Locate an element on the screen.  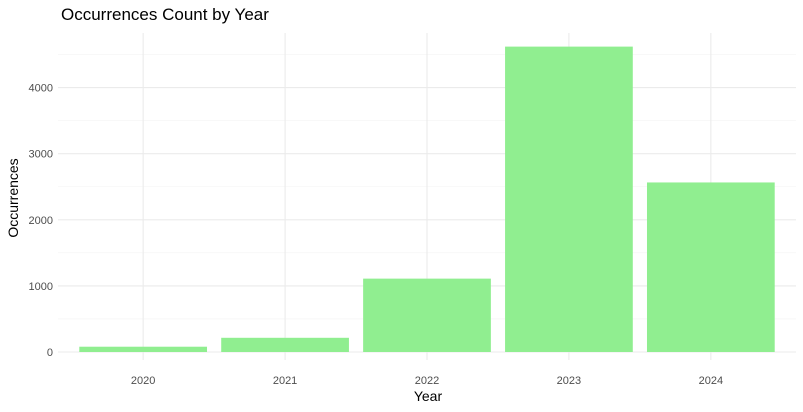
x-tick-label: 2023 is located at coordinates (569, 381).